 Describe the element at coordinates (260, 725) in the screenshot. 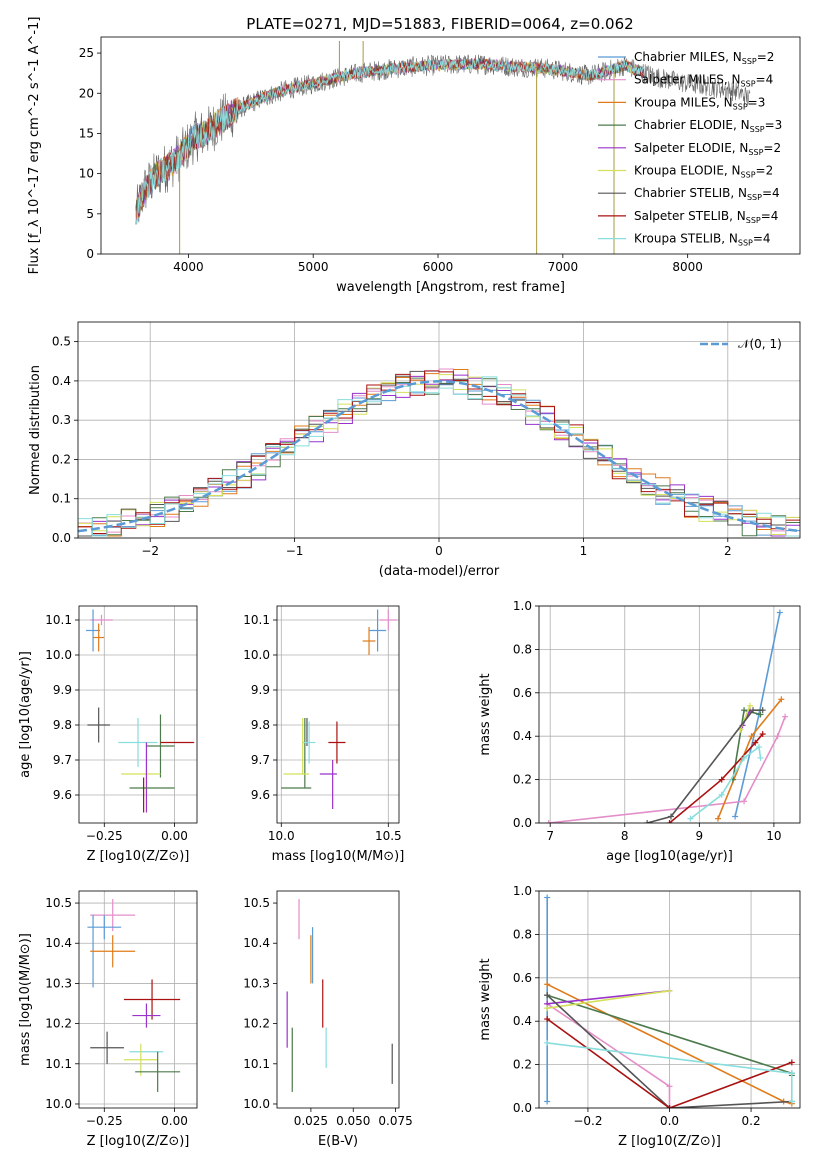

I see `y-tick-label: 9.8` at that location.